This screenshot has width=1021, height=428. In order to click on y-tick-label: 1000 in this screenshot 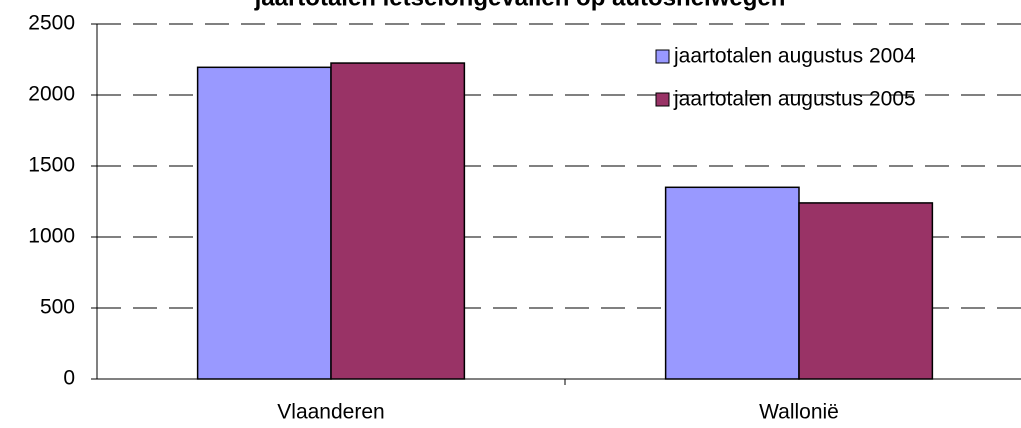, I will do `click(51, 236)`.